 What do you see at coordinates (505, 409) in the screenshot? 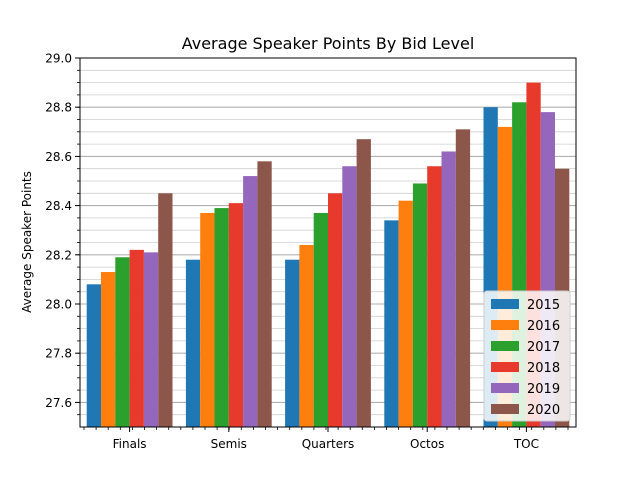
I see `legend-swatch-2020` at bounding box center [505, 409].